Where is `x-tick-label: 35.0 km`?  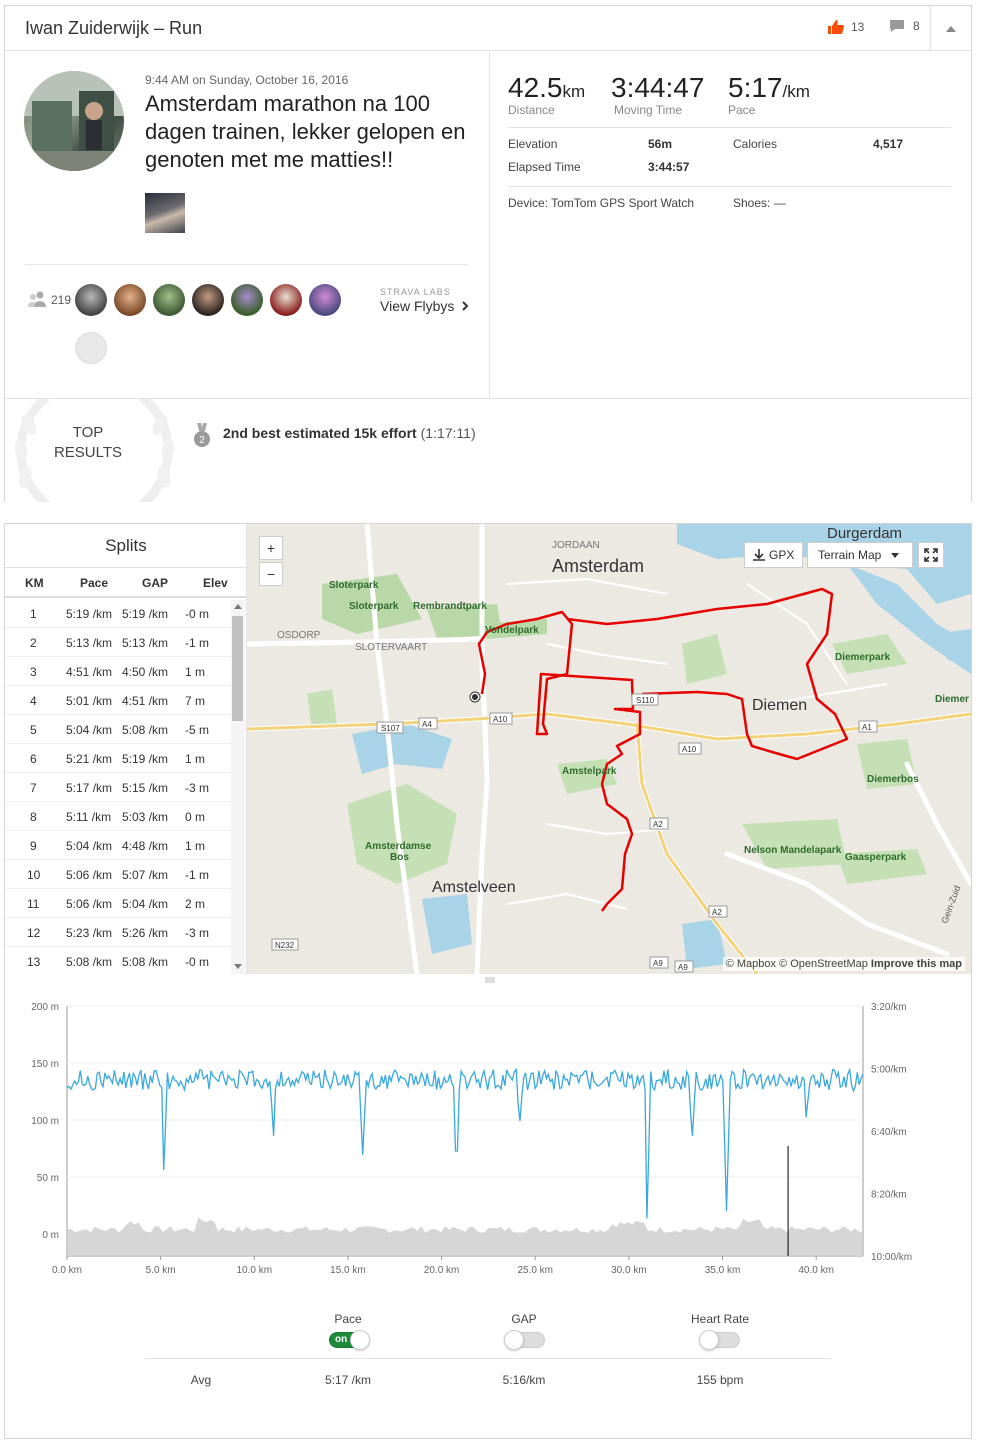 x-tick-label: 35.0 km is located at coordinates (723, 1270).